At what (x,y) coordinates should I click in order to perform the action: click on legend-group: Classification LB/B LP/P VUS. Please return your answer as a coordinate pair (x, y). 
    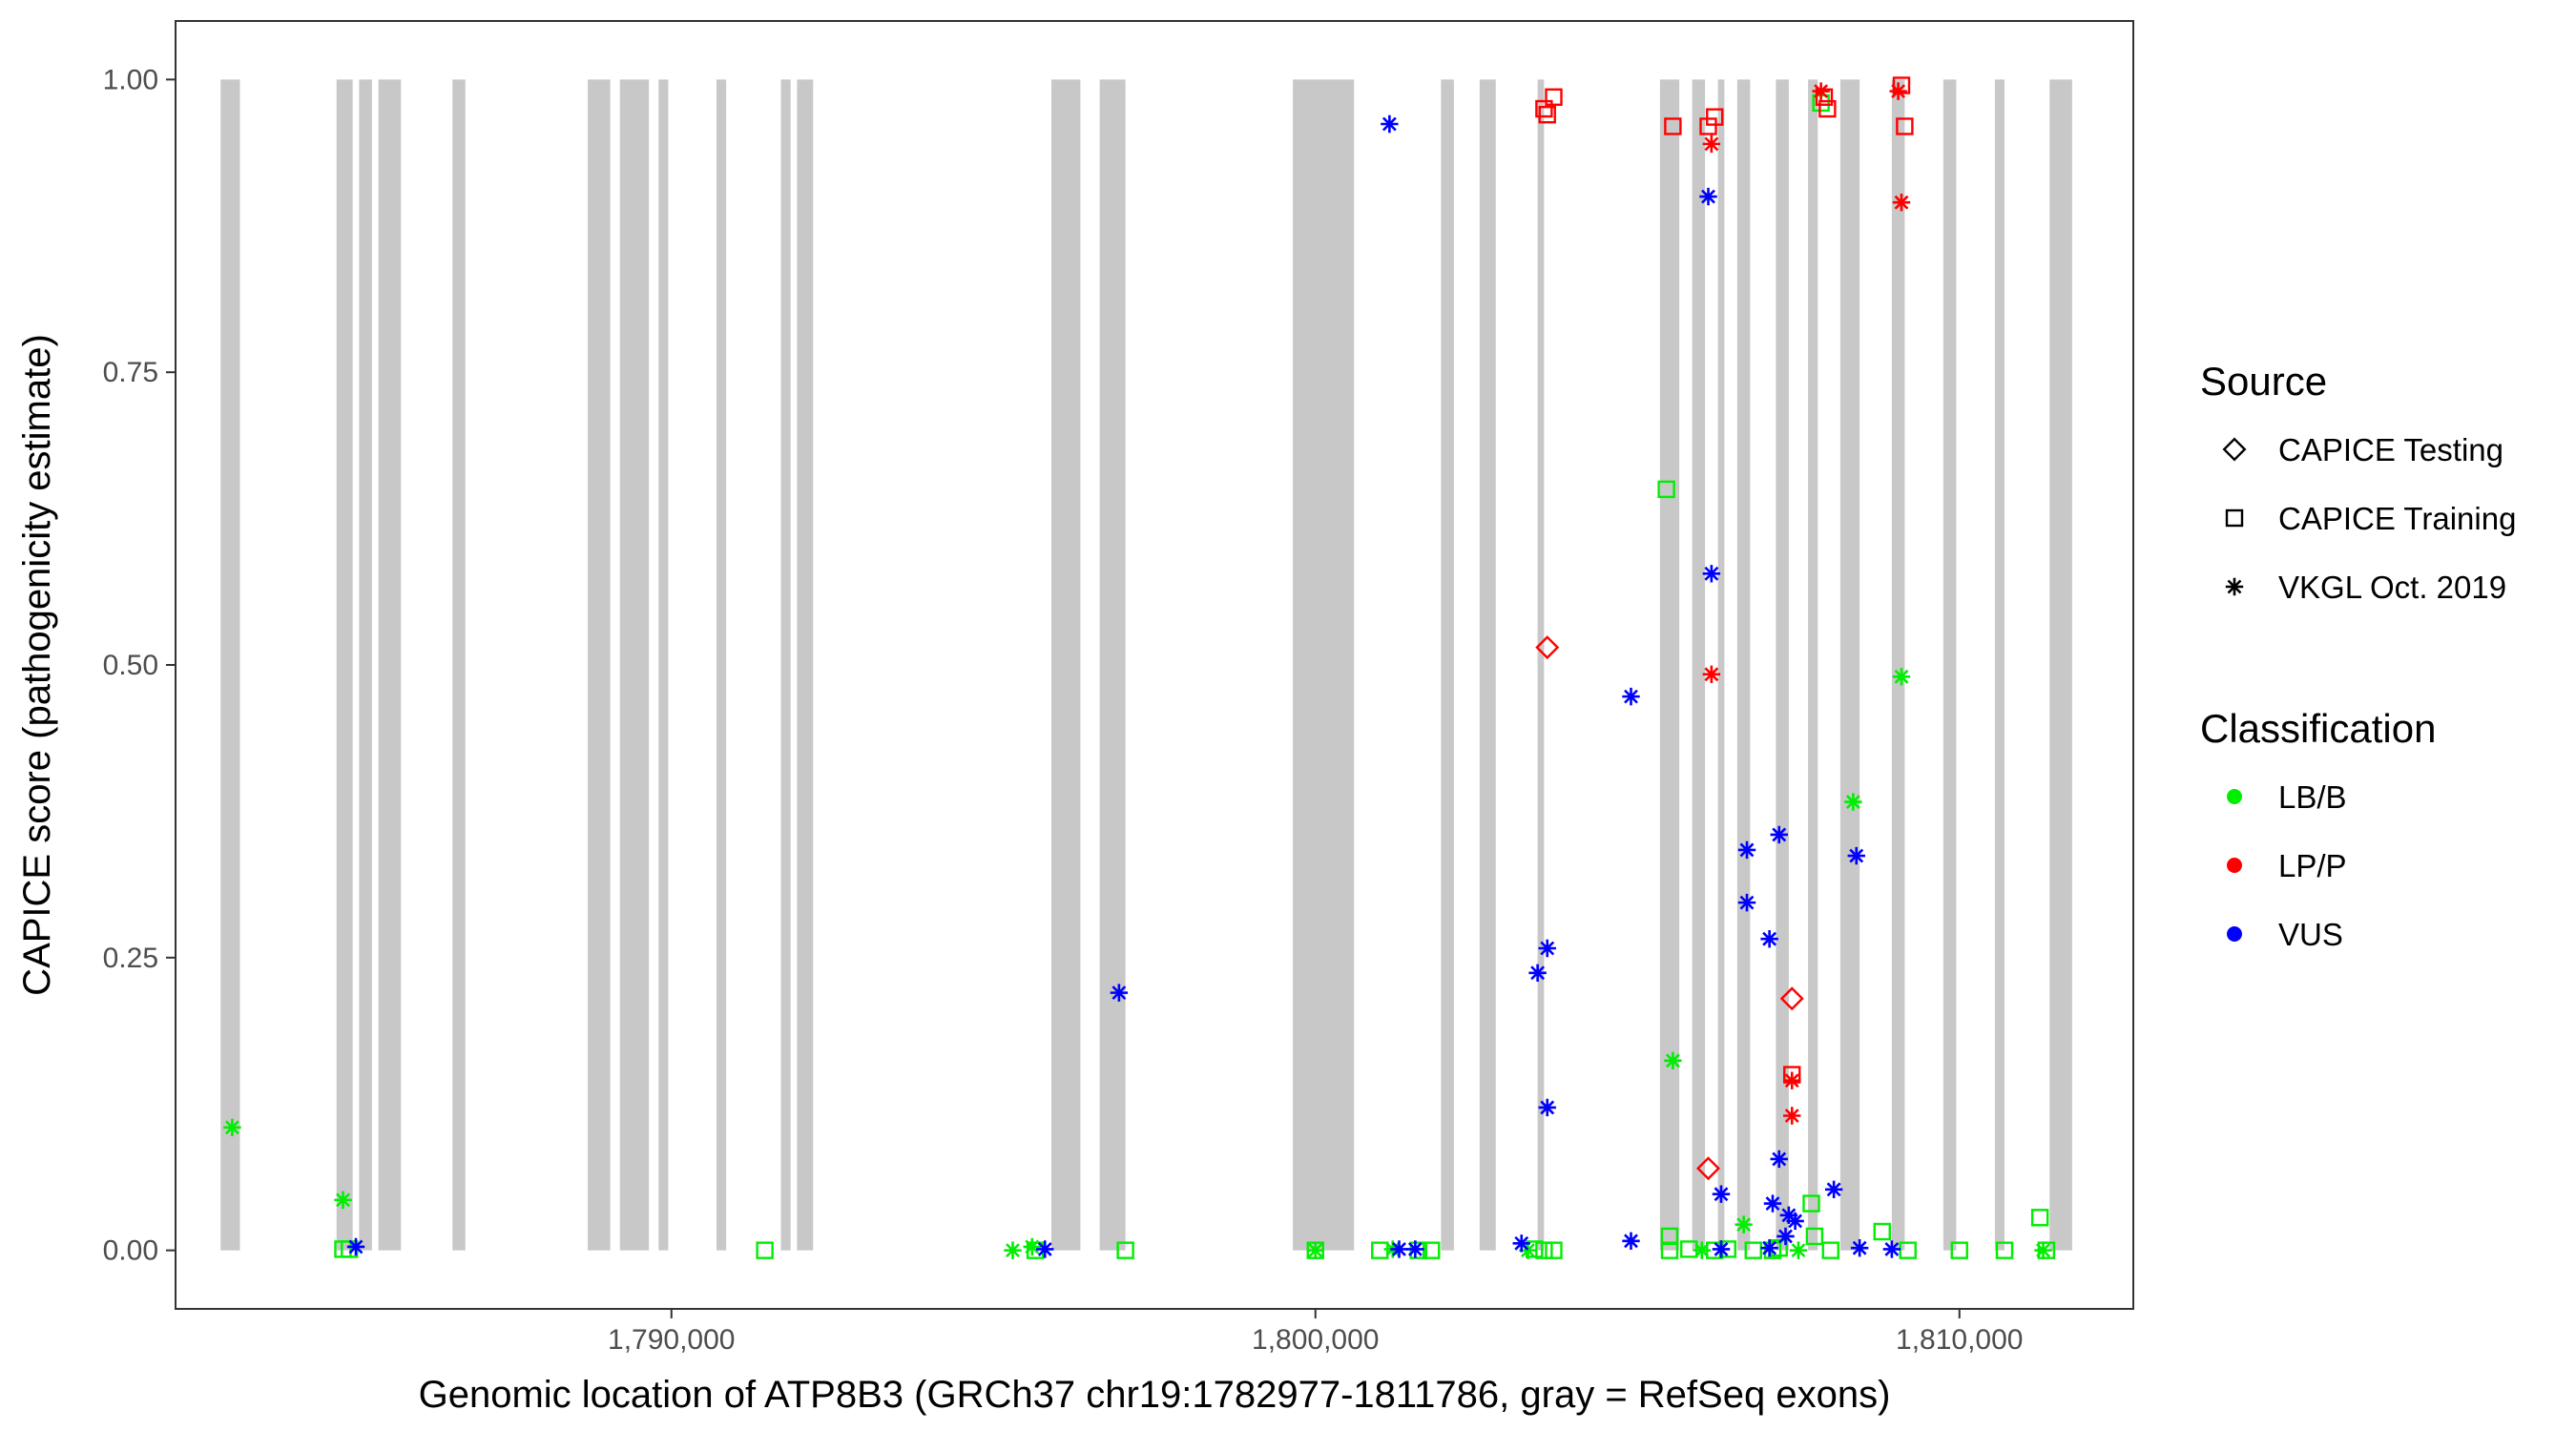
    Looking at the image, I should click on (2318, 829).